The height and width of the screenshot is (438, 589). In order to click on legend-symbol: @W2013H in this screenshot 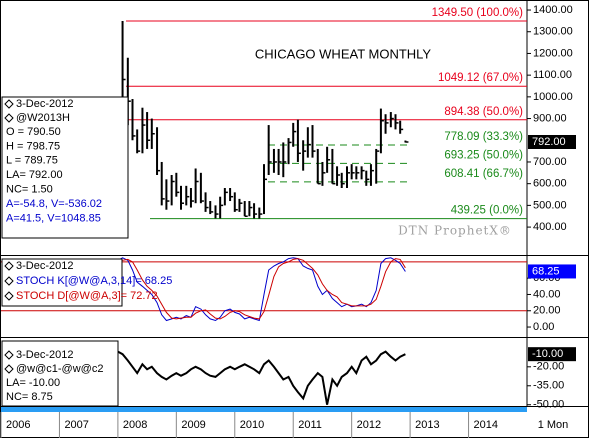, I will do `click(43, 118)`.